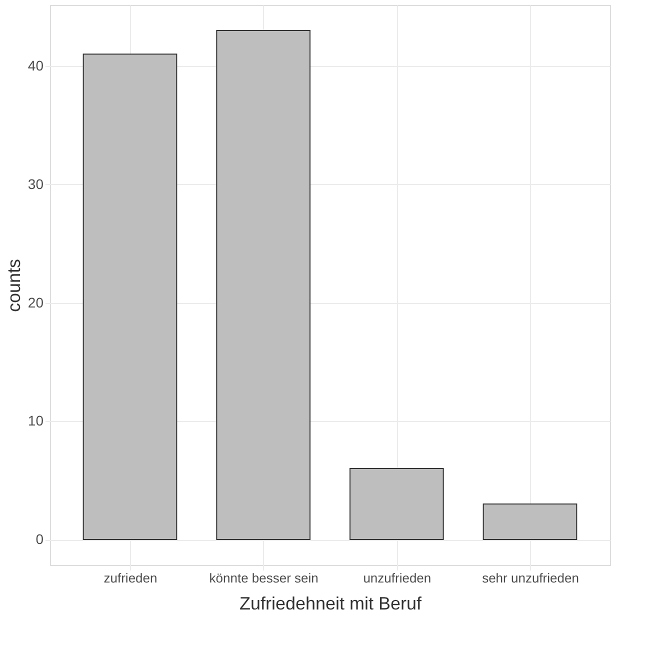 This screenshot has width=670, height=657. Describe the element at coordinates (36, 420) in the screenshot. I see `y-tick-label: 10` at that location.